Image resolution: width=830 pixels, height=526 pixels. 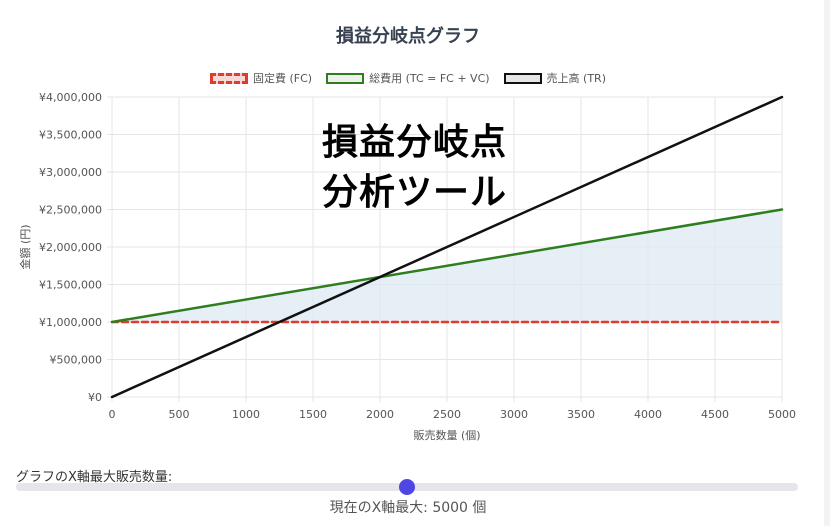 I want to click on legend-item-fc: 固定費 (FC), so click(x=261, y=78).